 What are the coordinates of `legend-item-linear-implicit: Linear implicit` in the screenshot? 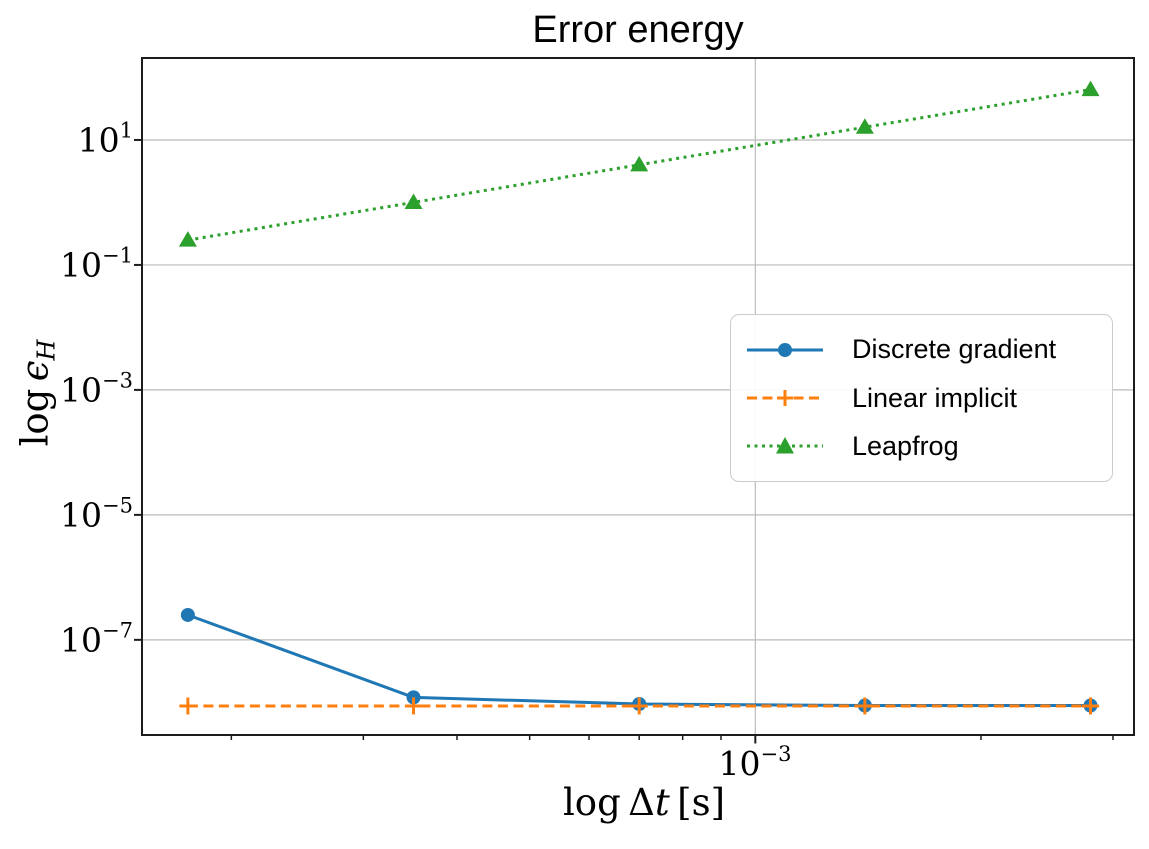 It's located at (928, 398).